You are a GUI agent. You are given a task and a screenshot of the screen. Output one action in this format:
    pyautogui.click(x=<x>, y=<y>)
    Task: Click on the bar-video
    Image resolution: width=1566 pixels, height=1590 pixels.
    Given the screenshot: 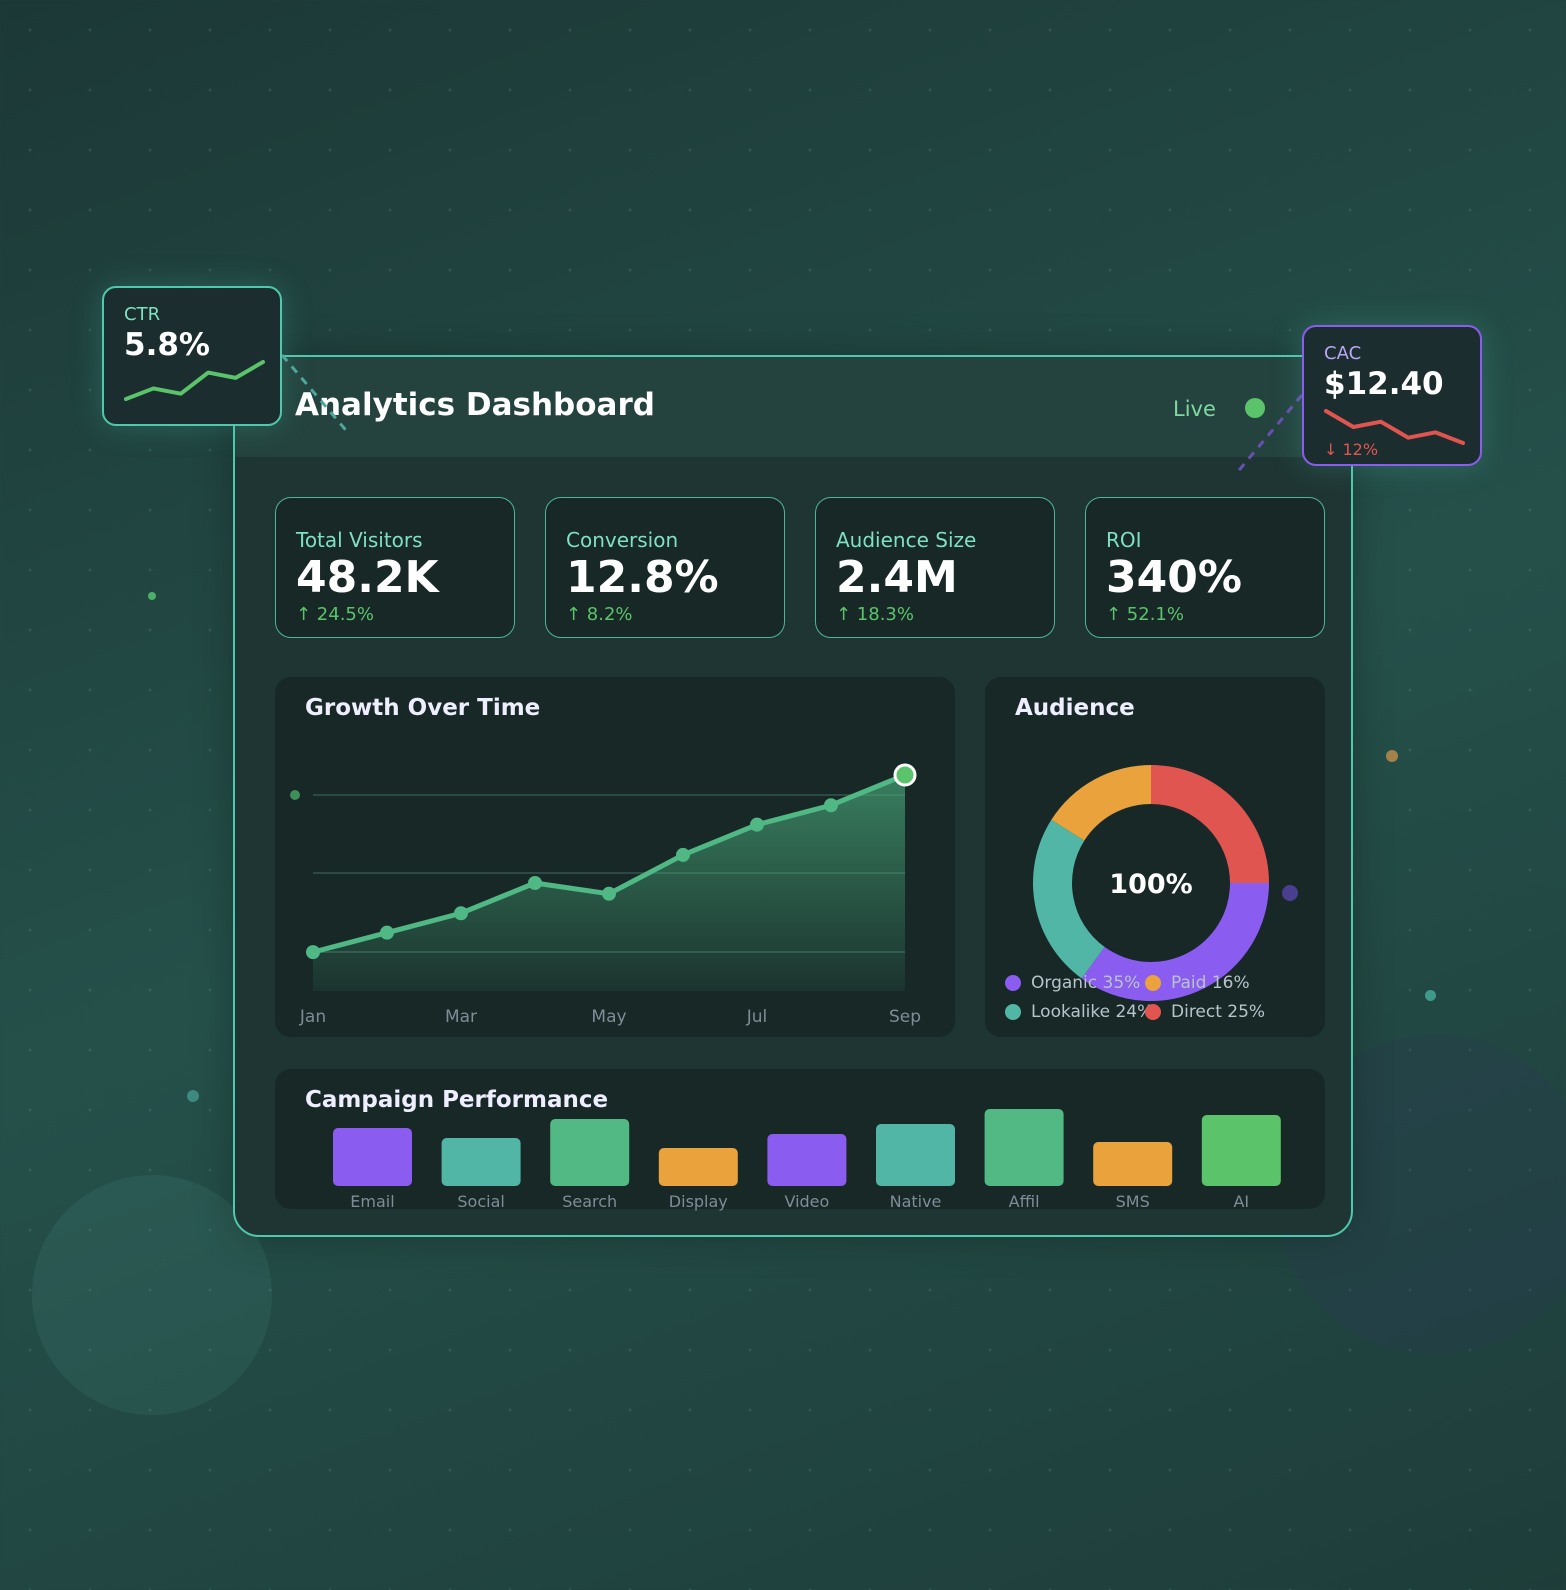 What is the action you would take?
    pyautogui.click(x=807, y=1160)
    